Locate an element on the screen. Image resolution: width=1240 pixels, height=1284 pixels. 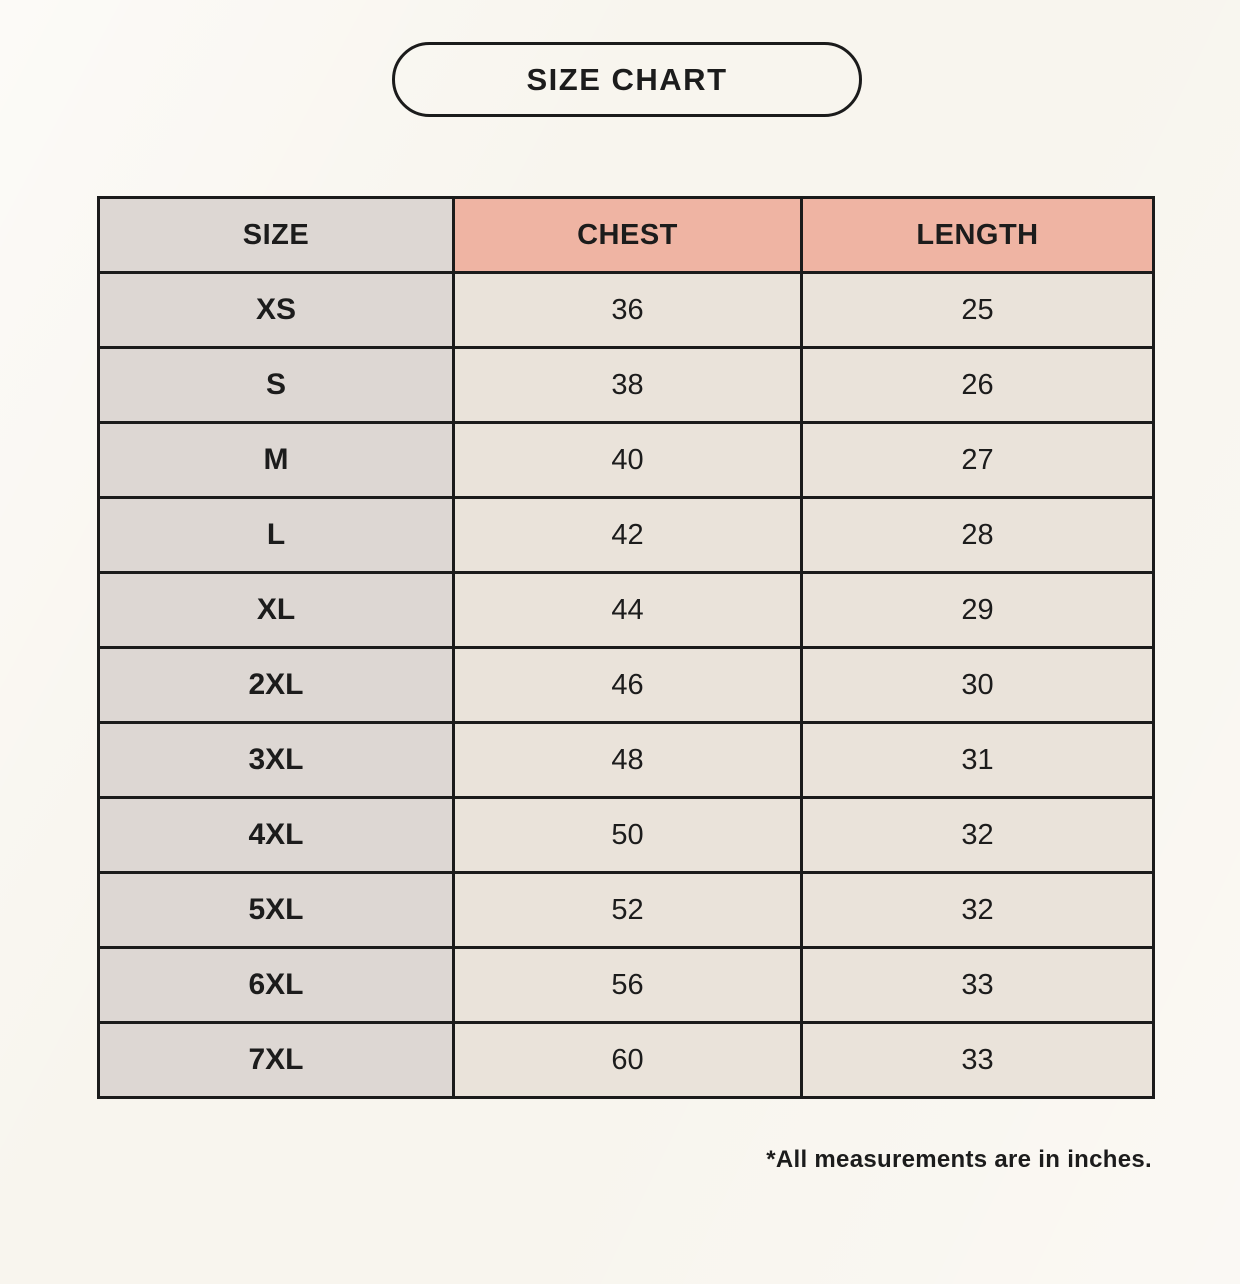
size-label: XS is located at coordinates (276, 310).